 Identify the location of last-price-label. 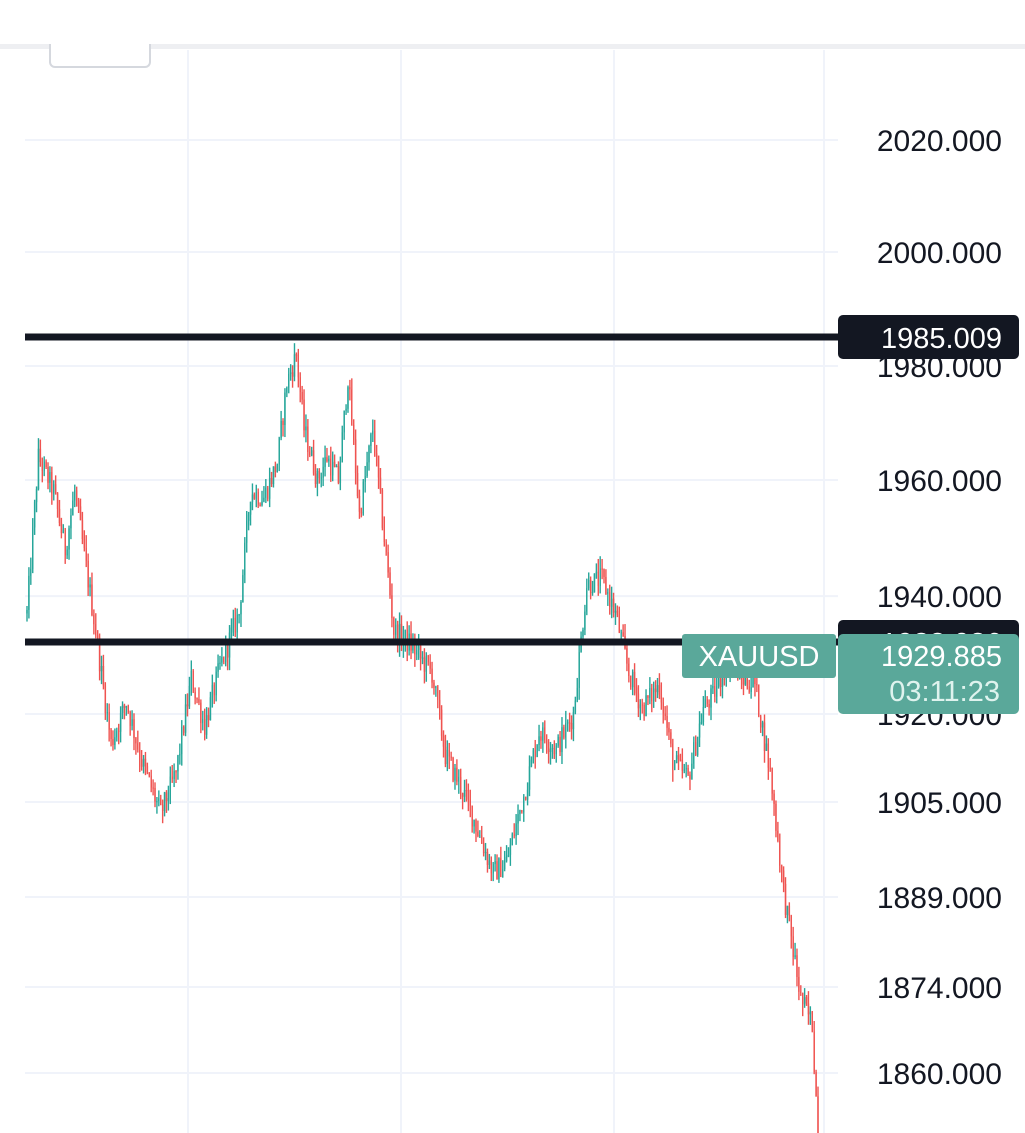
(928, 674).